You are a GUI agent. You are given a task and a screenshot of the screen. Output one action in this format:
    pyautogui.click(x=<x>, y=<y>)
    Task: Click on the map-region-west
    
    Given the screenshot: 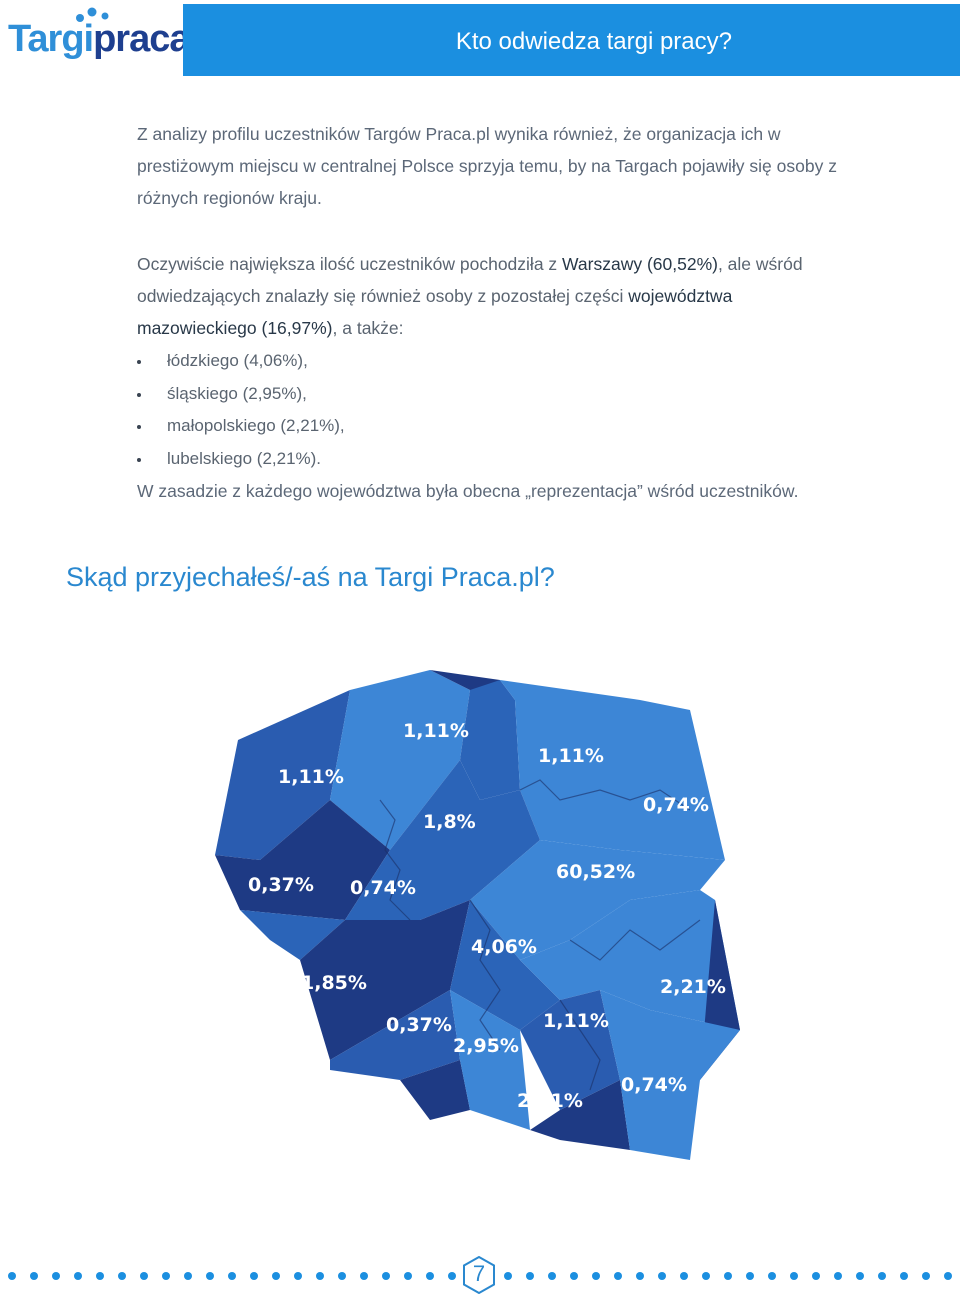 What is the action you would take?
    pyautogui.click(x=302, y=860)
    